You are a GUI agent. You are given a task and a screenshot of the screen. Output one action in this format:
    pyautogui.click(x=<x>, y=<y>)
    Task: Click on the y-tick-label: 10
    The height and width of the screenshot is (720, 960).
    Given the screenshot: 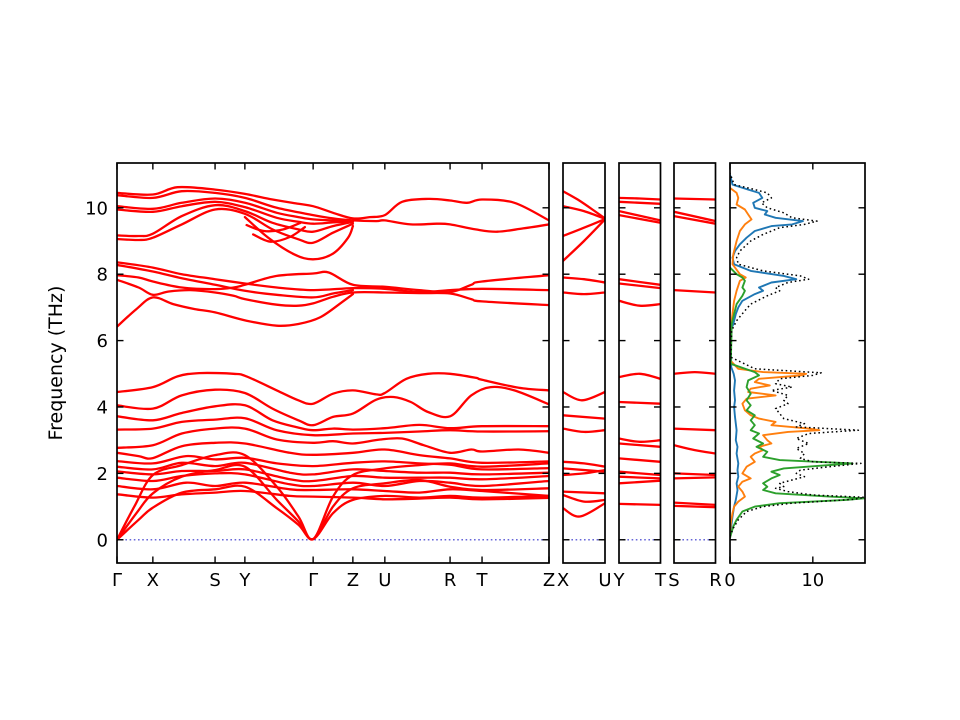 What is the action you would take?
    pyautogui.click(x=96, y=208)
    